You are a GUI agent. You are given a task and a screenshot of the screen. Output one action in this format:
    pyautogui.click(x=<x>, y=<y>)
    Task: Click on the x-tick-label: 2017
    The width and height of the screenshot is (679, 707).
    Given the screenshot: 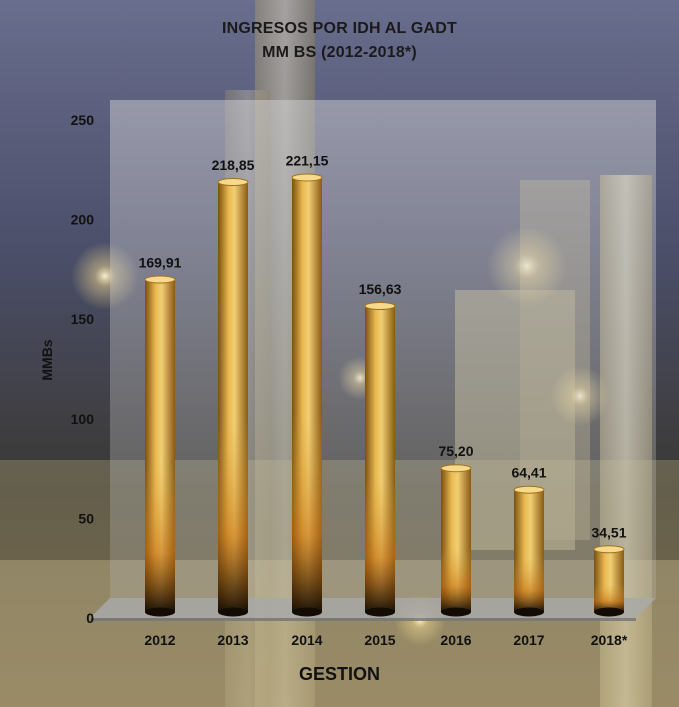 What is the action you would take?
    pyautogui.click(x=528, y=640)
    